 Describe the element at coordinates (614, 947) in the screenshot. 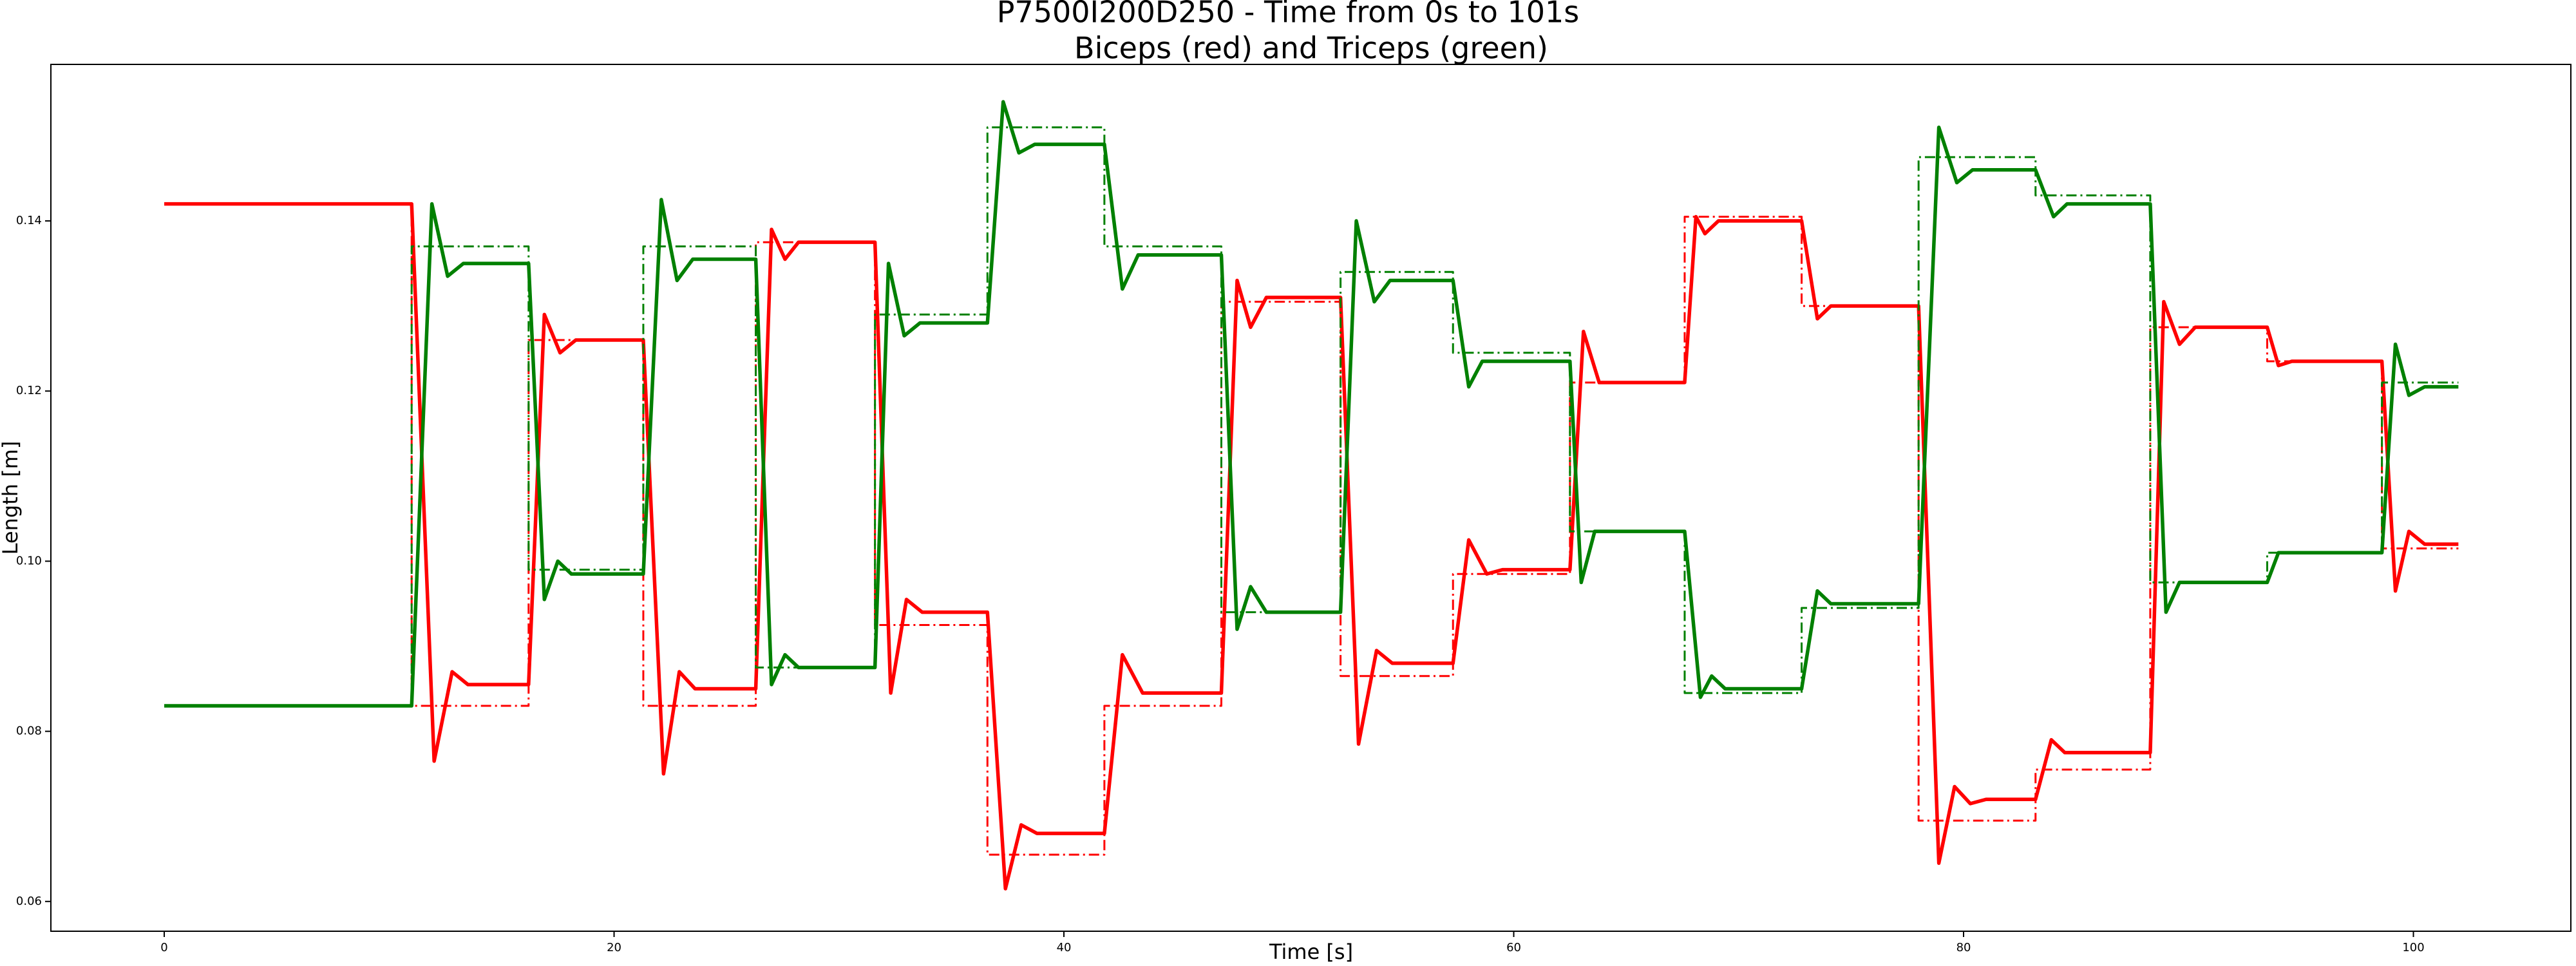

I see `x-tick-label: 20` at that location.